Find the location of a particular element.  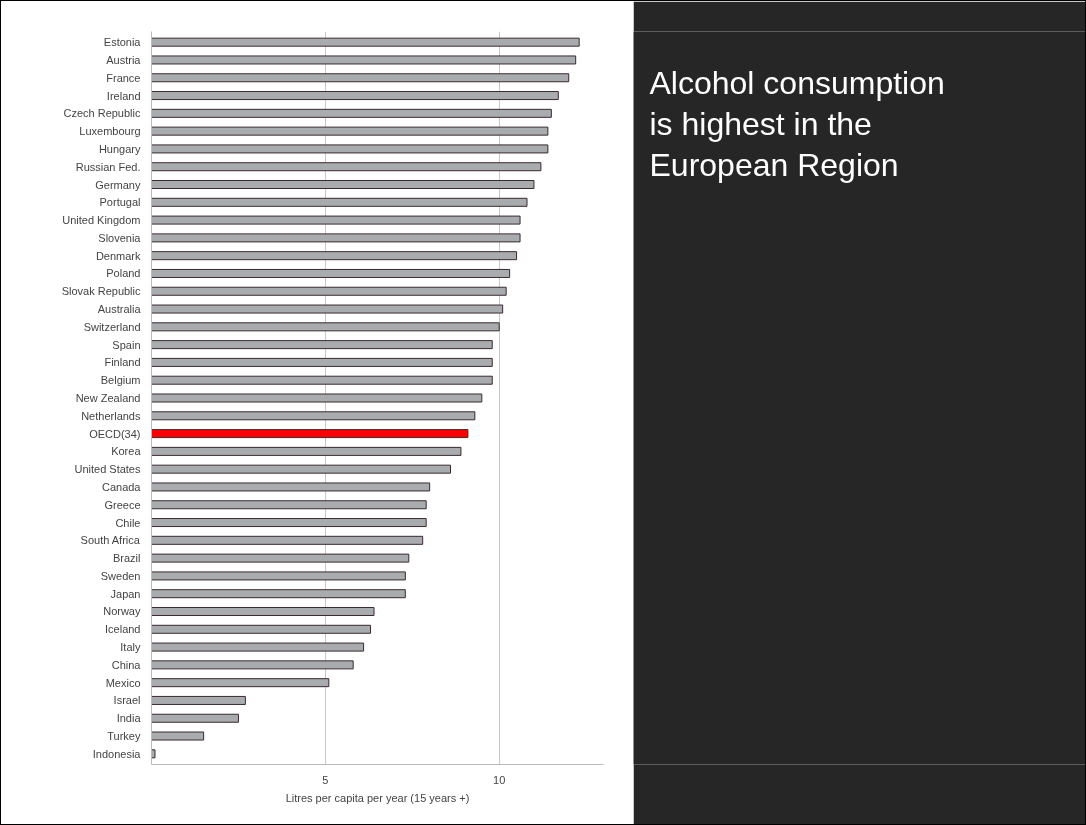

y-tick-label: Russian Fed. is located at coordinates (108, 166).